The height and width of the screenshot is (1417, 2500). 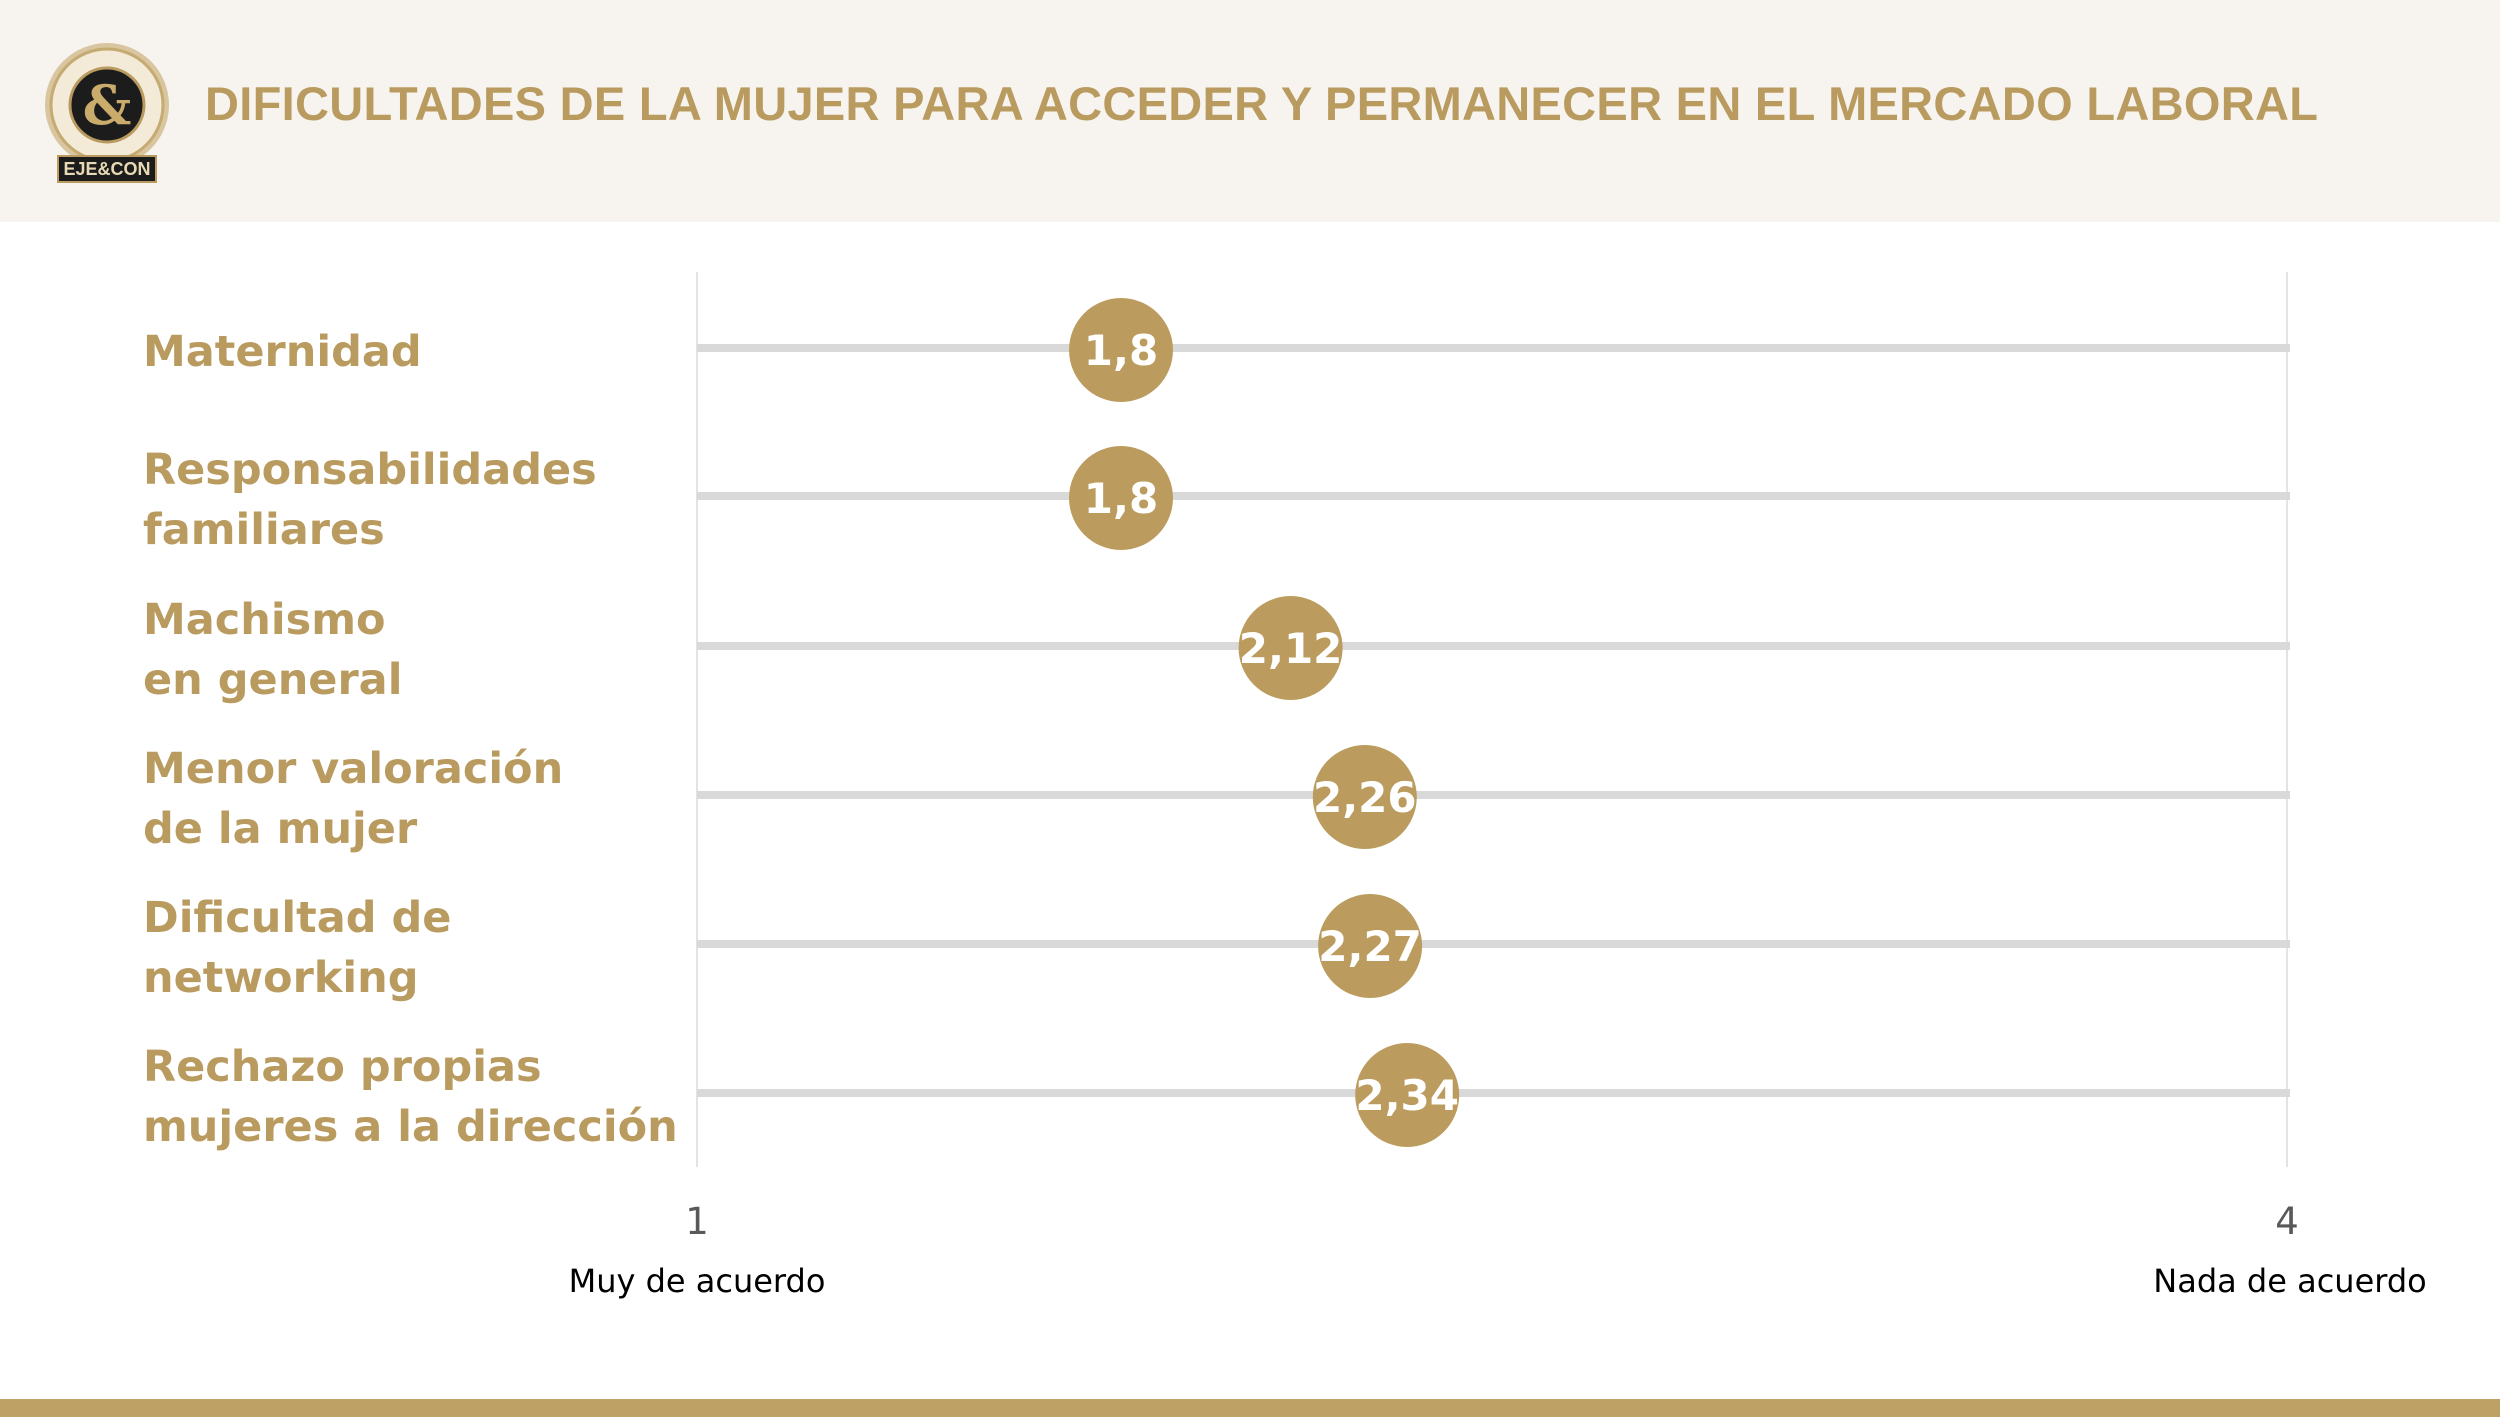 What do you see at coordinates (697, 1221) in the screenshot?
I see `x-tick-label: 1` at bounding box center [697, 1221].